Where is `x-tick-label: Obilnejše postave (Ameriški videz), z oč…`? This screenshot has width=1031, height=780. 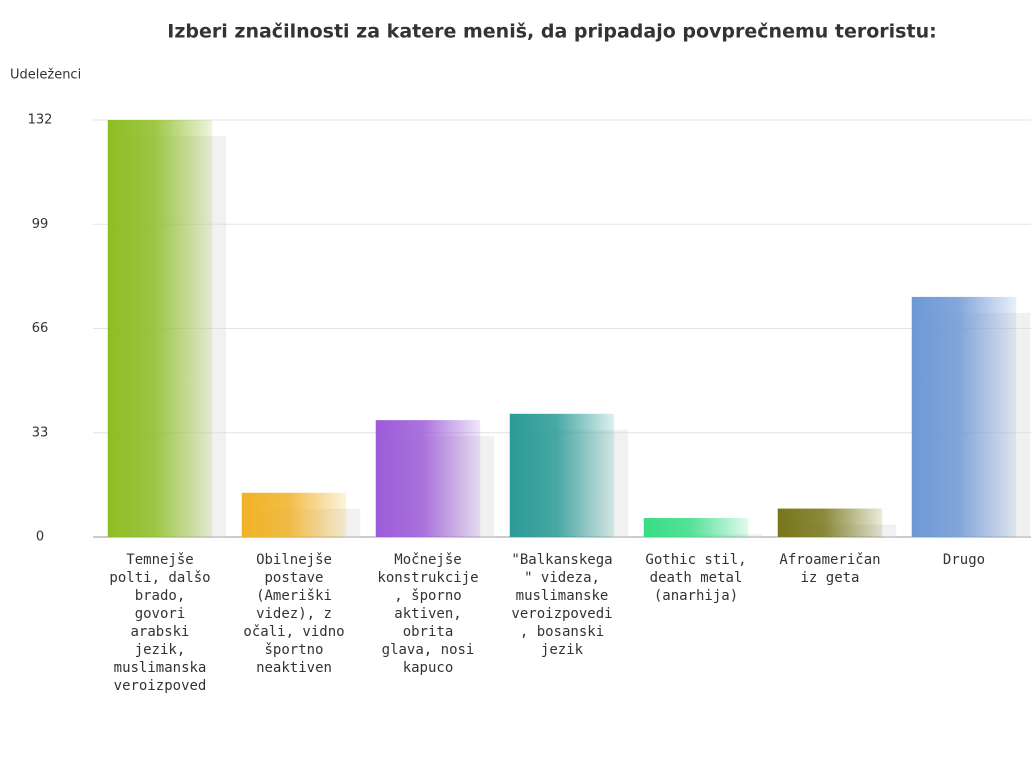 x-tick-label: Obilnejše postave (Ameriški videz), z oč… is located at coordinates (294, 614).